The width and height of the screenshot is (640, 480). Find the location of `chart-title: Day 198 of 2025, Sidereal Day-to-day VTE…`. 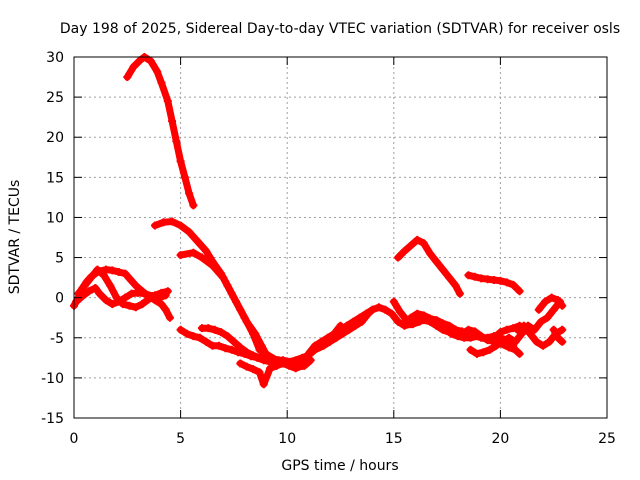

chart-title: Day 198 of 2025, Sidereal Day-to-day VTE… is located at coordinates (340, 29).